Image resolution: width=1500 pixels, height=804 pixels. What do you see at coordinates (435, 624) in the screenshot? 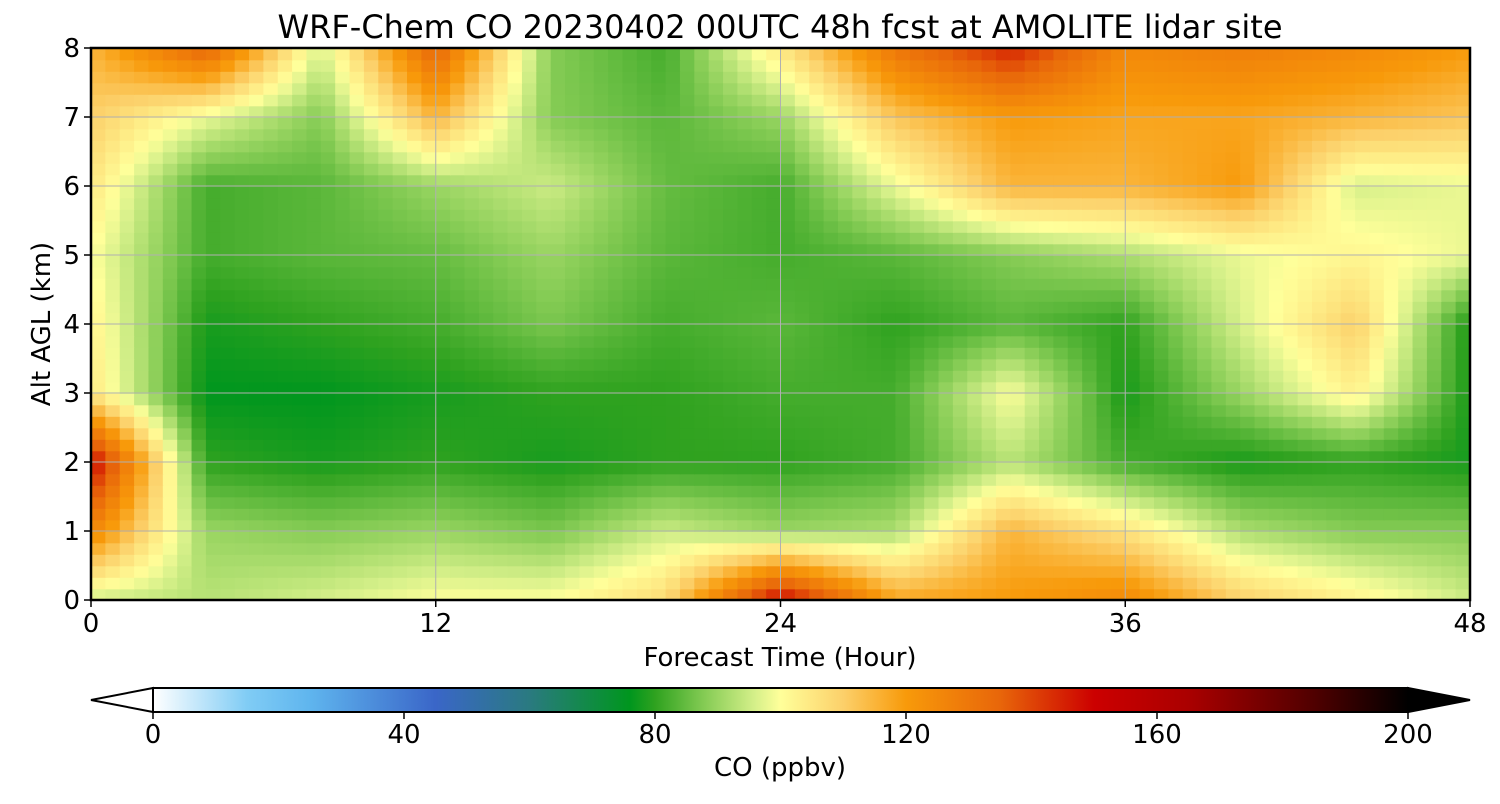
I see `x-tick-label: 12` at bounding box center [435, 624].